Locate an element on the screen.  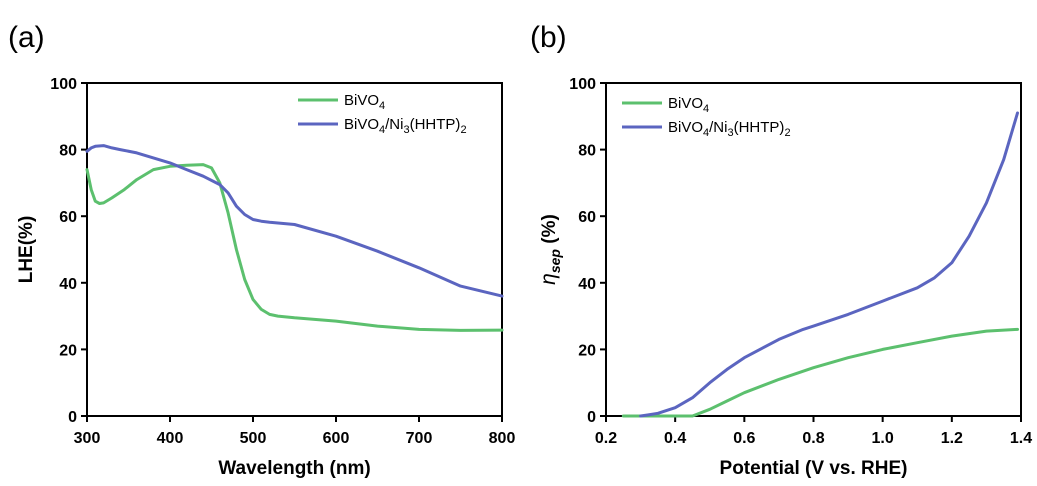
panel-a-x-tick-label: 400 is located at coordinates (170, 438).